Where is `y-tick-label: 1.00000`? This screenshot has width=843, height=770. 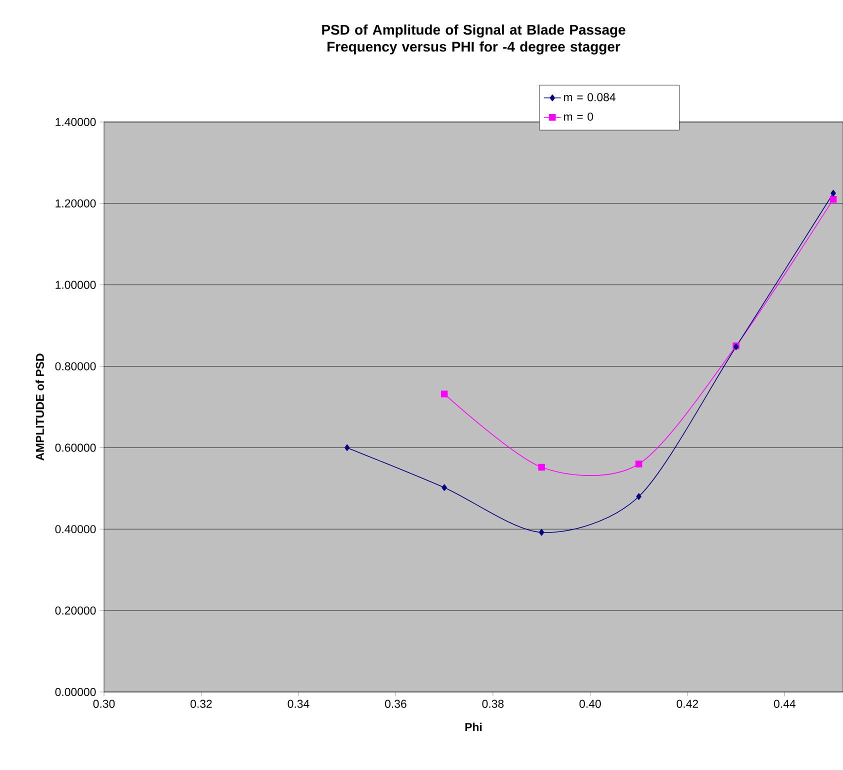
y-tick-label: 1.00000 is located at coordinates (76, 284).